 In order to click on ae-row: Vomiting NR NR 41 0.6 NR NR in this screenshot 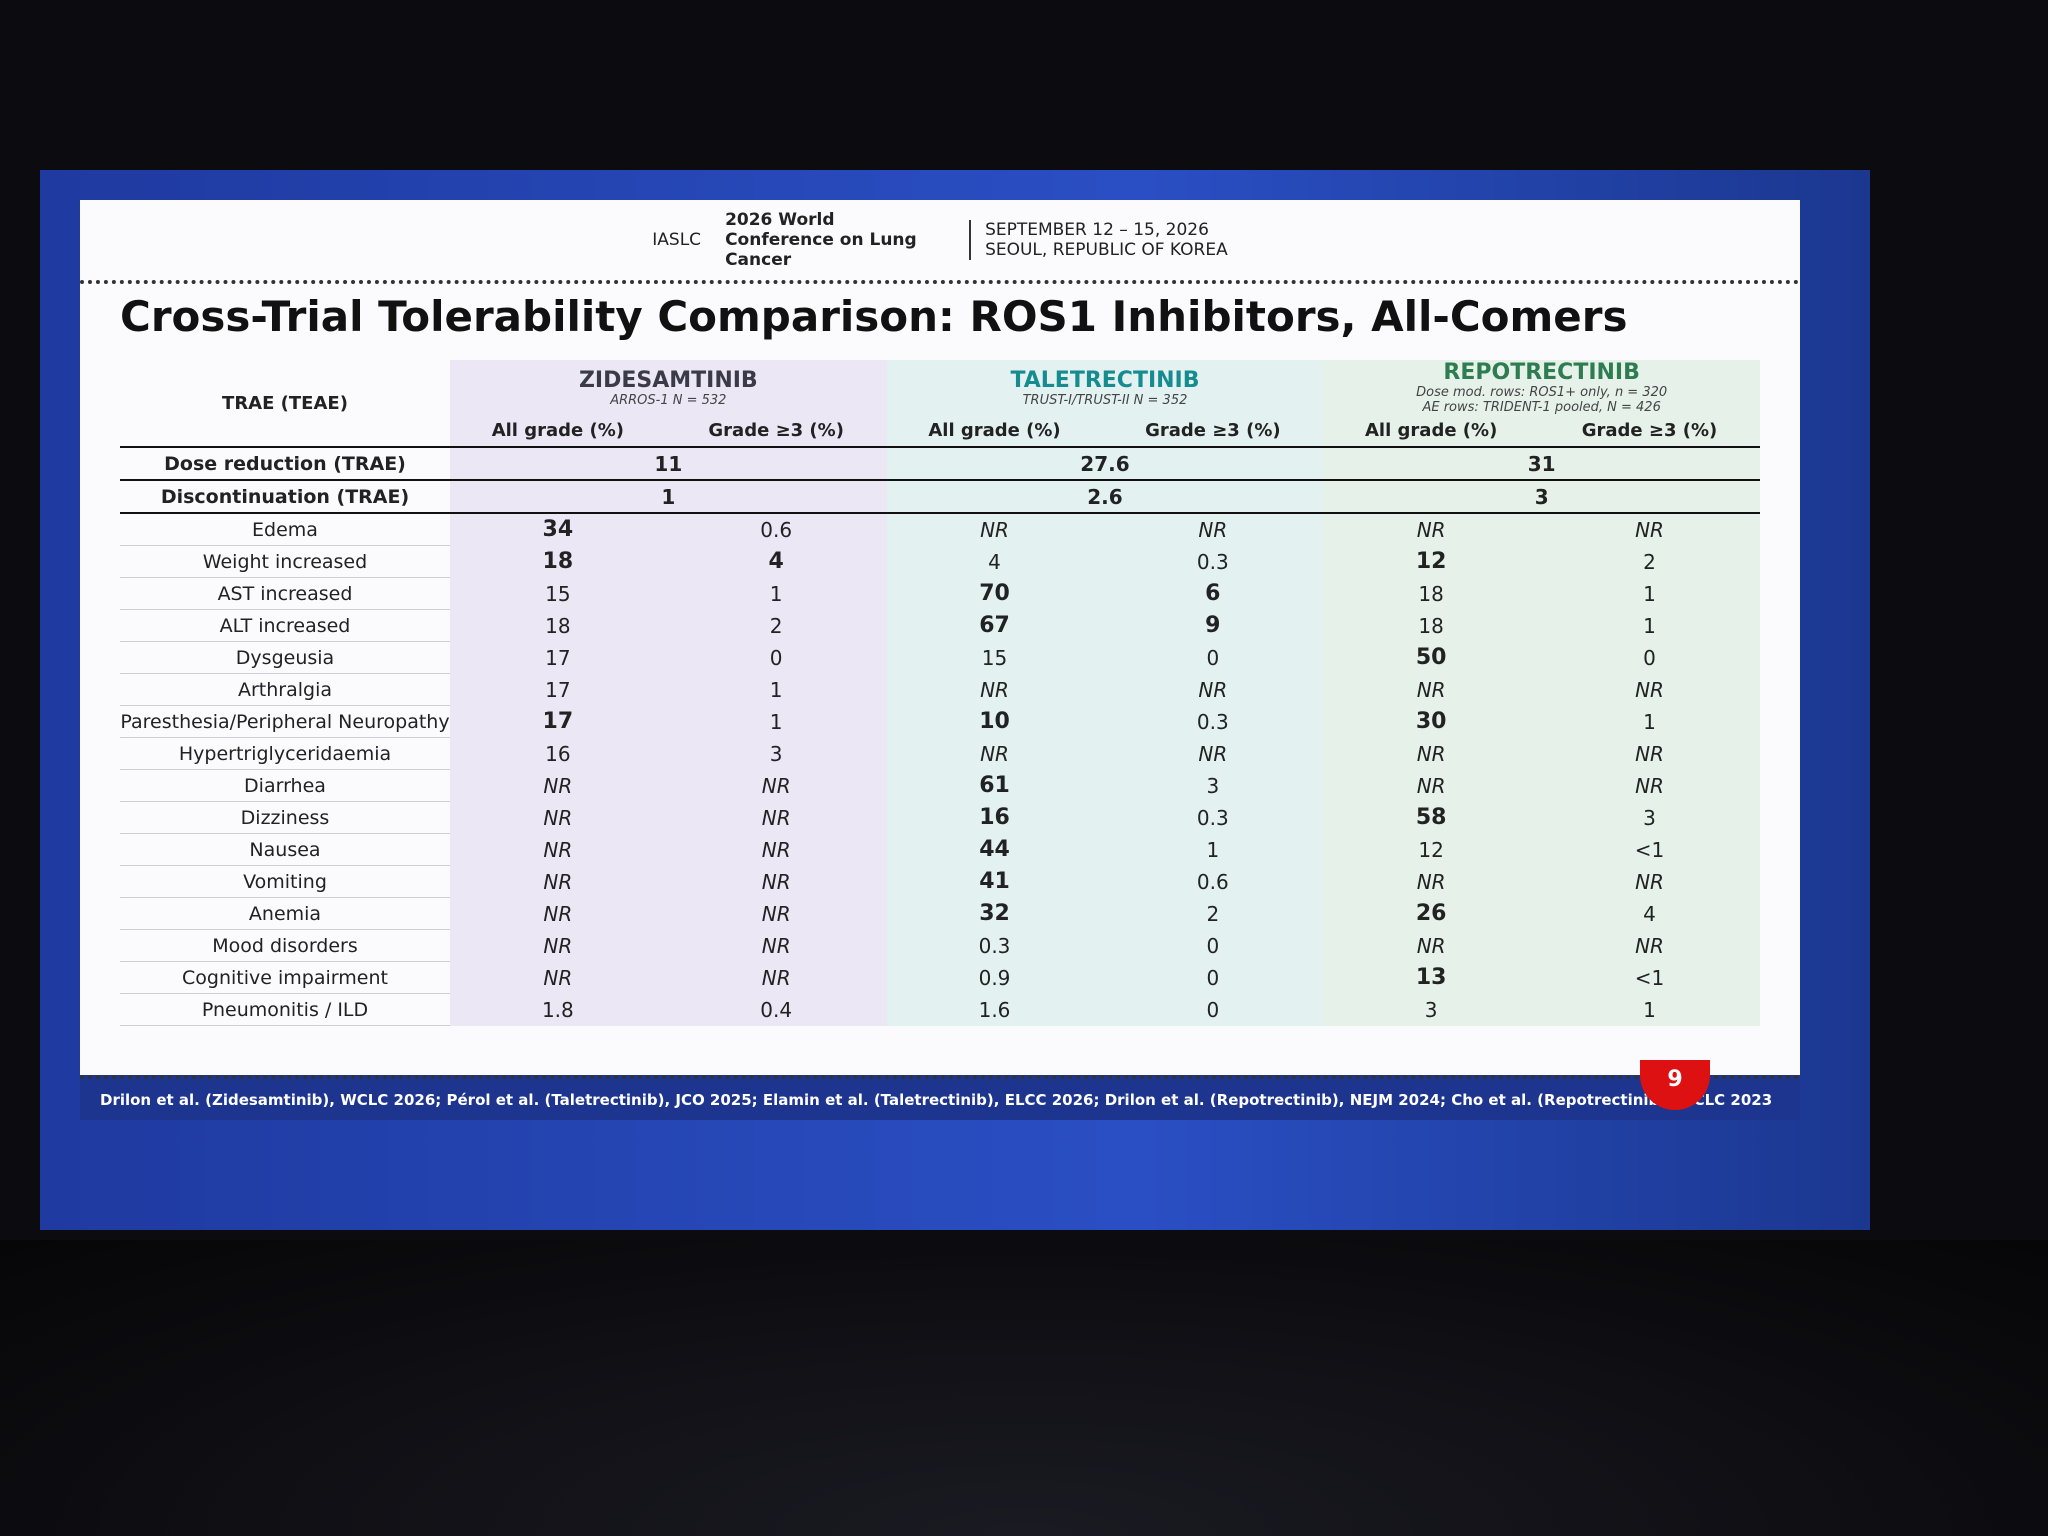, I will do `click(940, 881)`.